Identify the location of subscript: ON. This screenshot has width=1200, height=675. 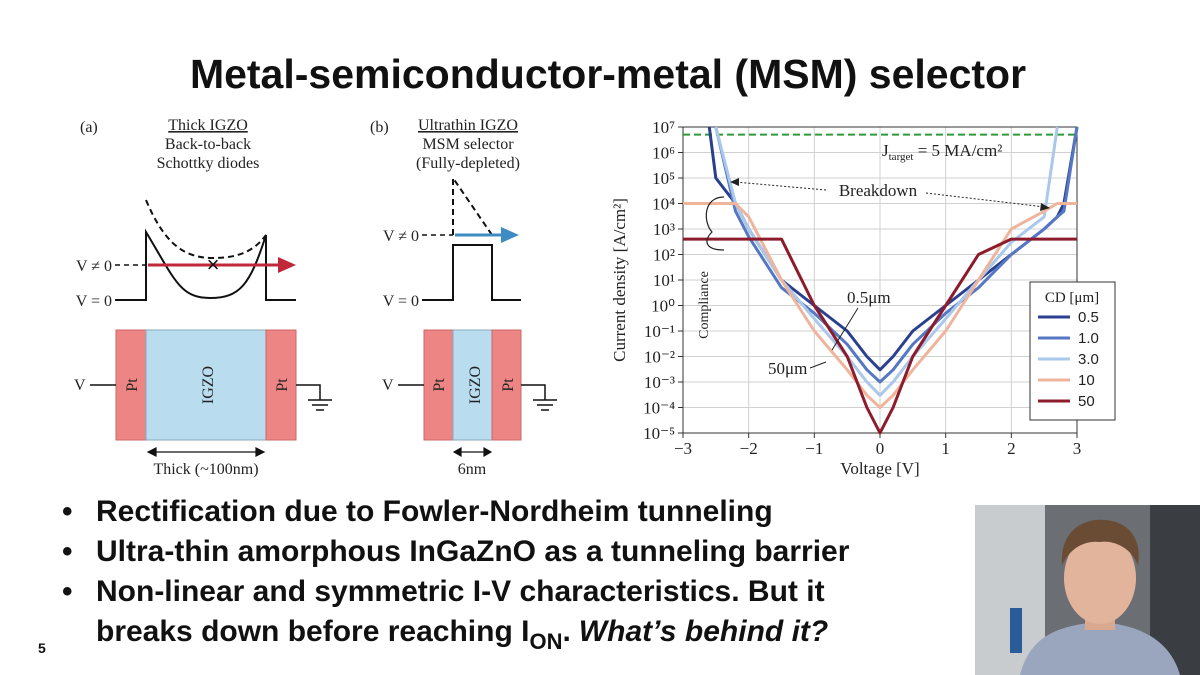
(545, 641).